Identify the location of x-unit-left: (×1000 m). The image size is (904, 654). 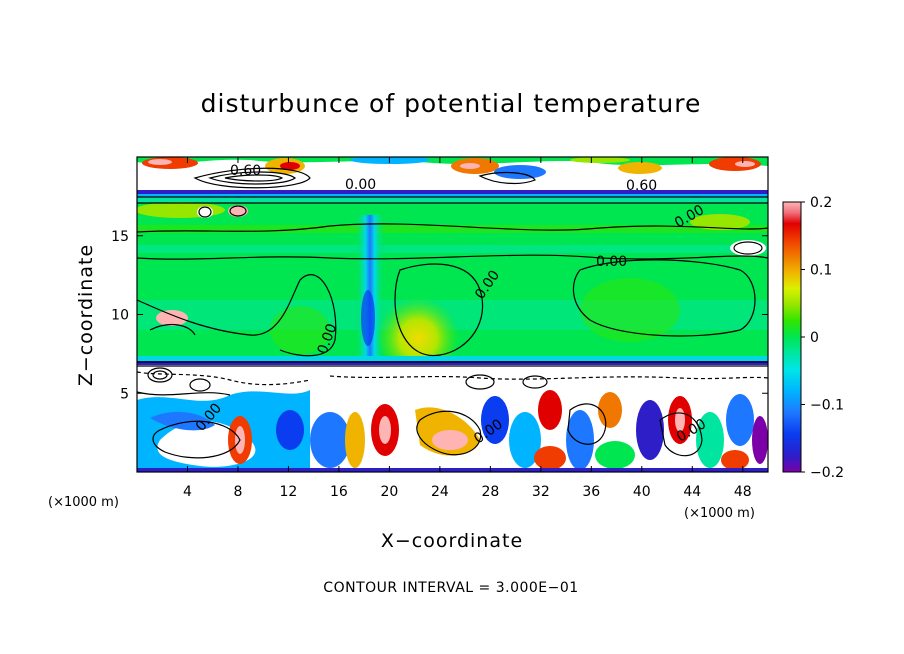
(83, 502).